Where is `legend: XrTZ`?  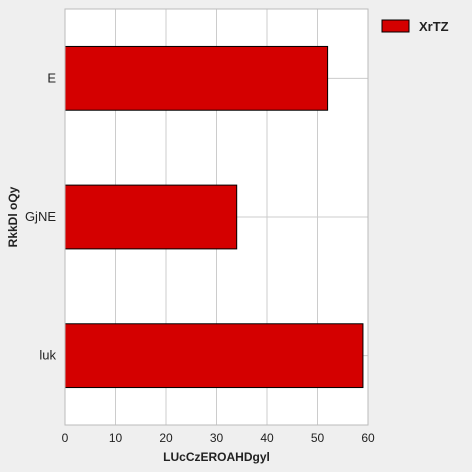
legend: XrTZ is located at coordinates (415, 26).